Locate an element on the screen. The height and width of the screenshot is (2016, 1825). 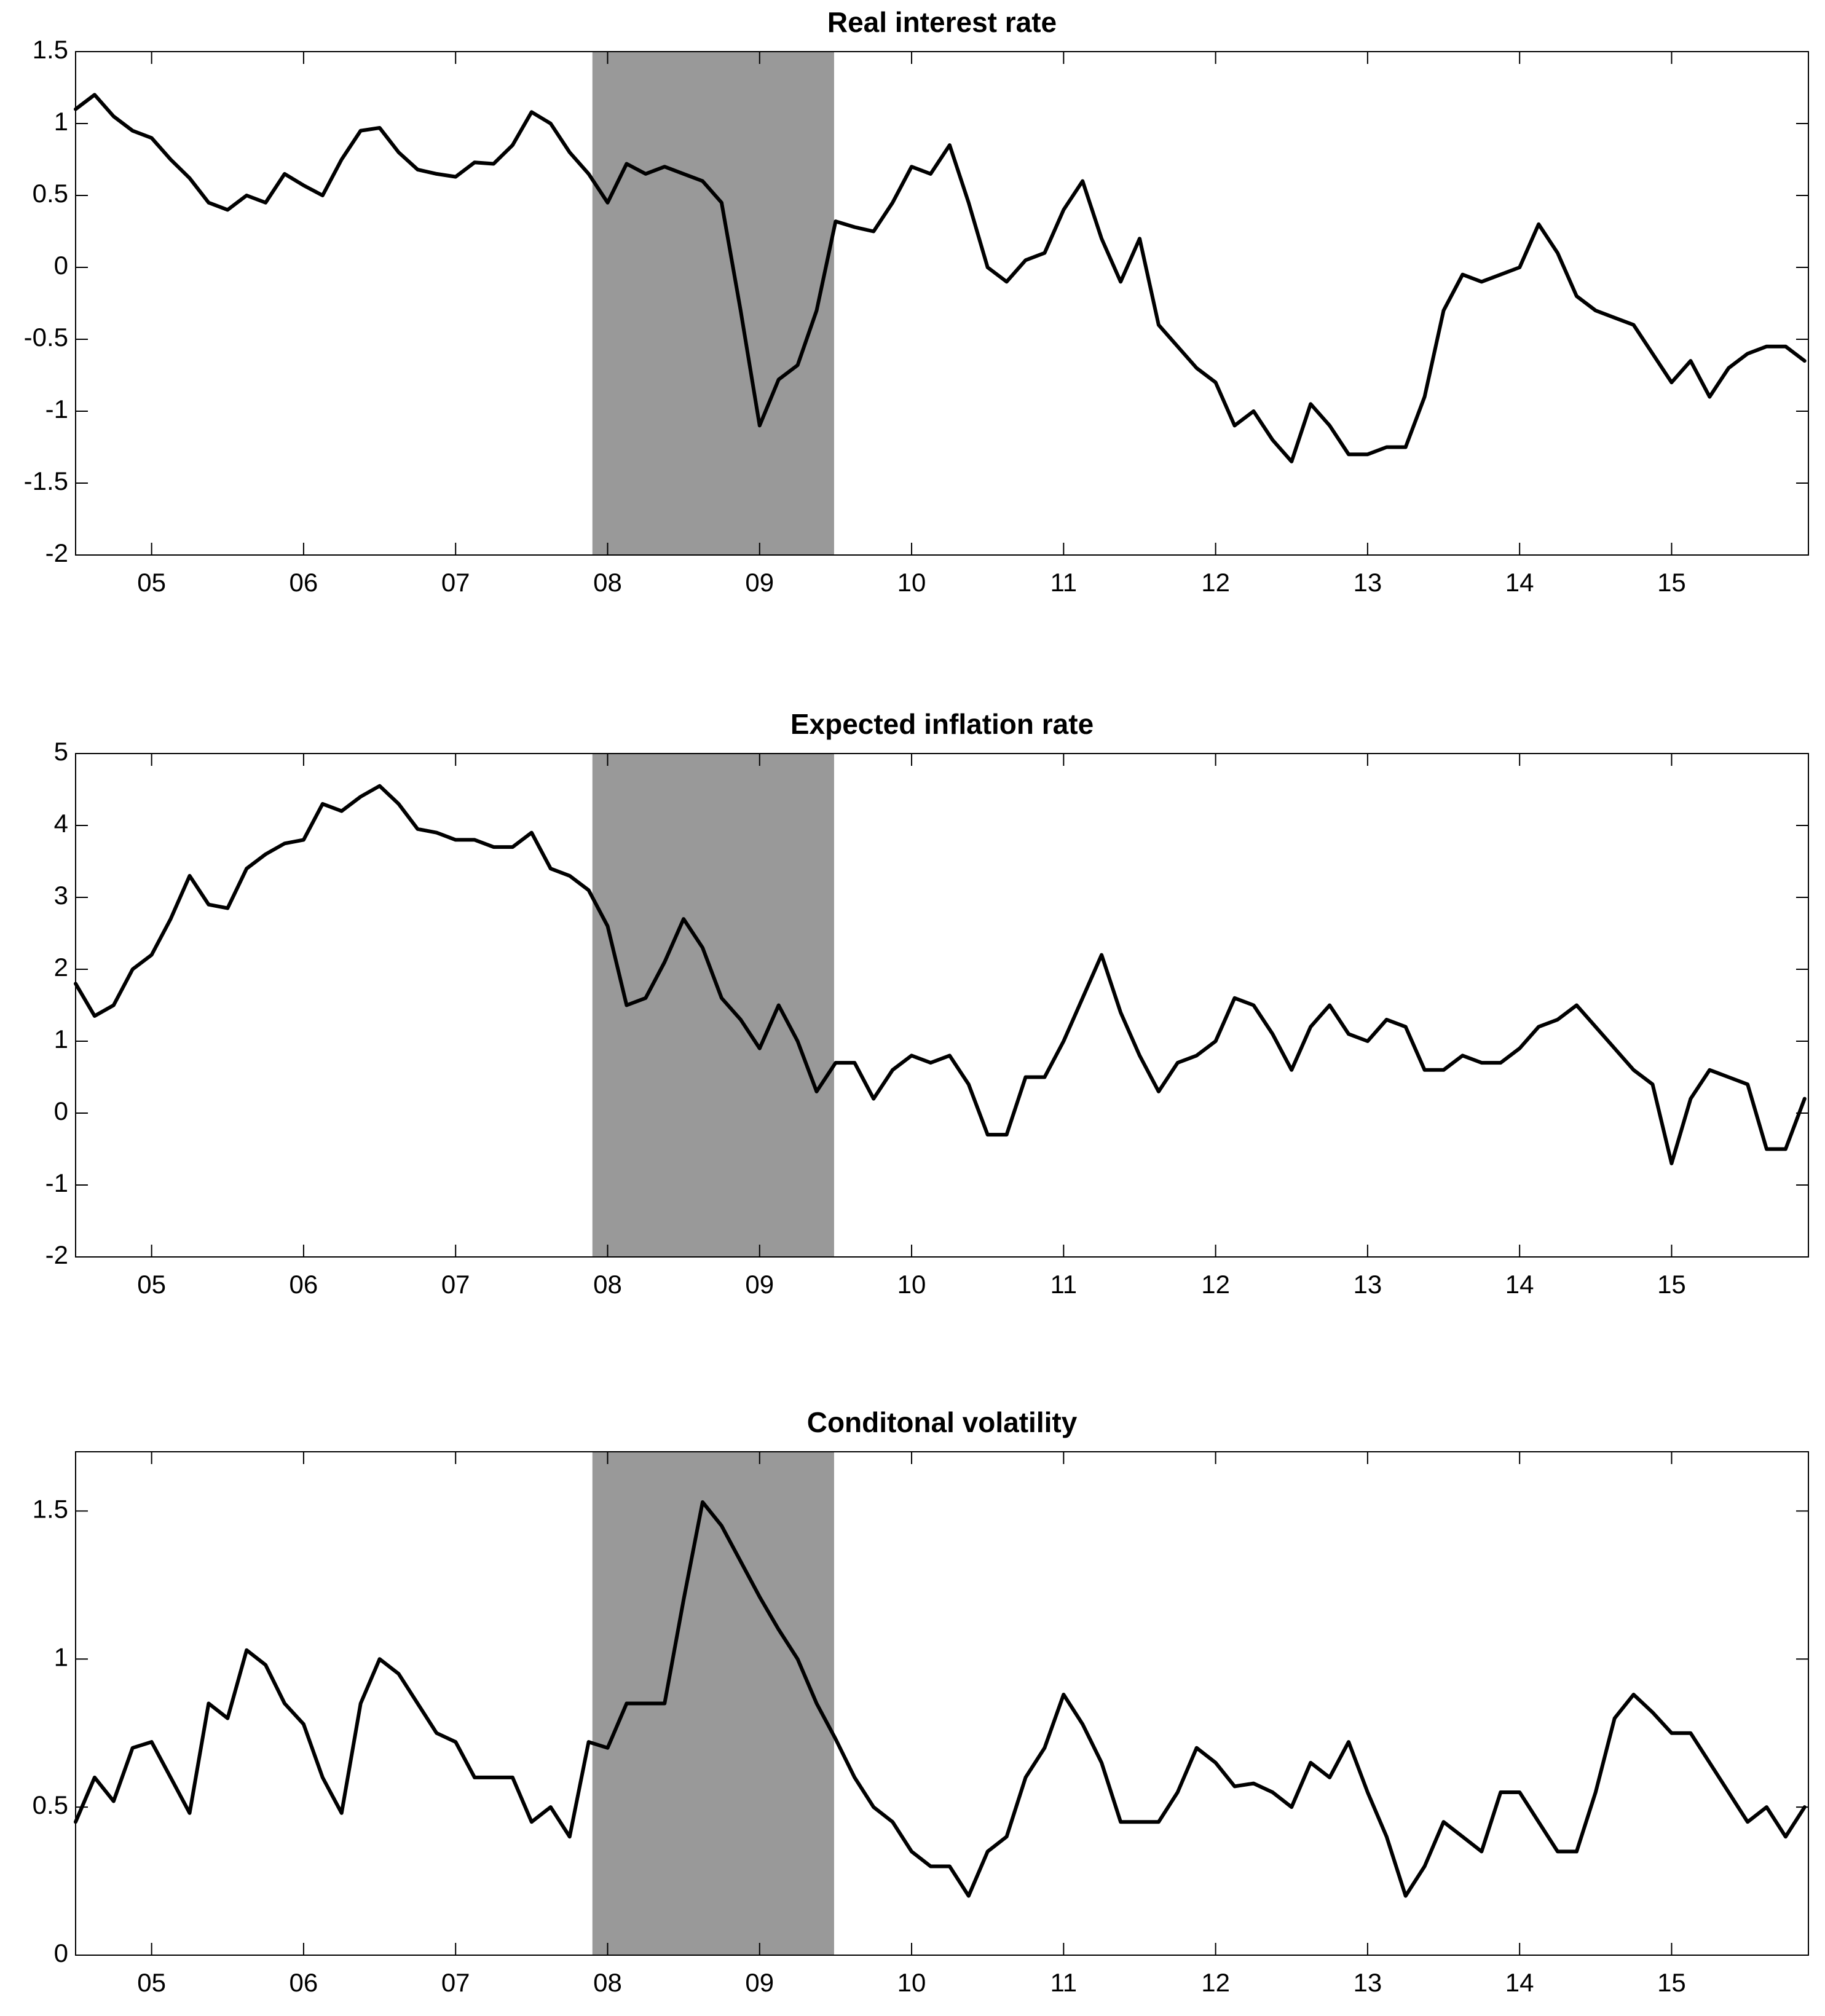
y-tick-label: 3 is located at coordinates (61, 895).